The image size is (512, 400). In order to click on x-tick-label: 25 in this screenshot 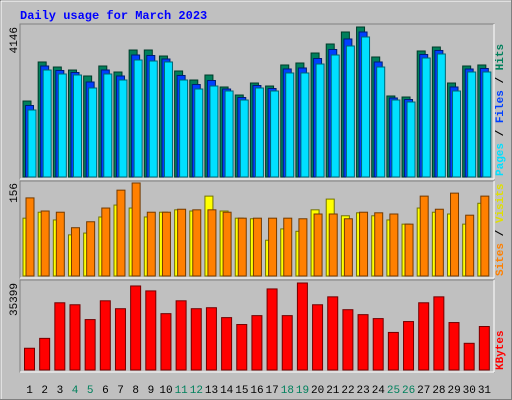, I will do `click(393, 391)`.